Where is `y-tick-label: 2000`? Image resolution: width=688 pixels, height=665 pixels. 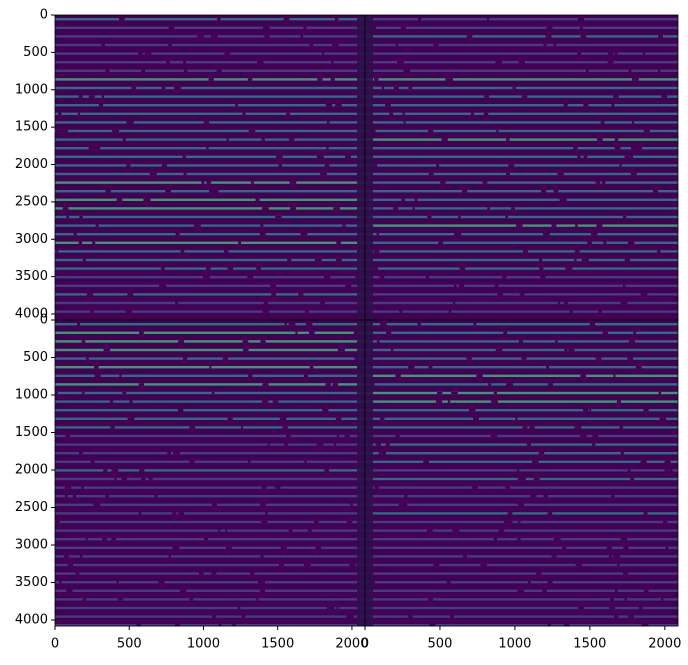 y-tick-label: 2000 is located at coordinates (31, 164).